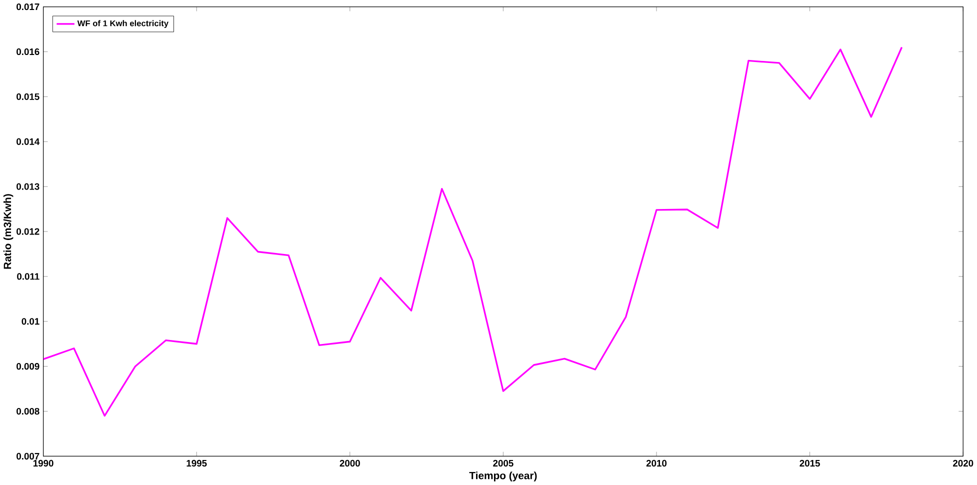 This screenshot has width=977, height=485. I want to click on x-axis-title: Tiempo (year), so click(503, 477).